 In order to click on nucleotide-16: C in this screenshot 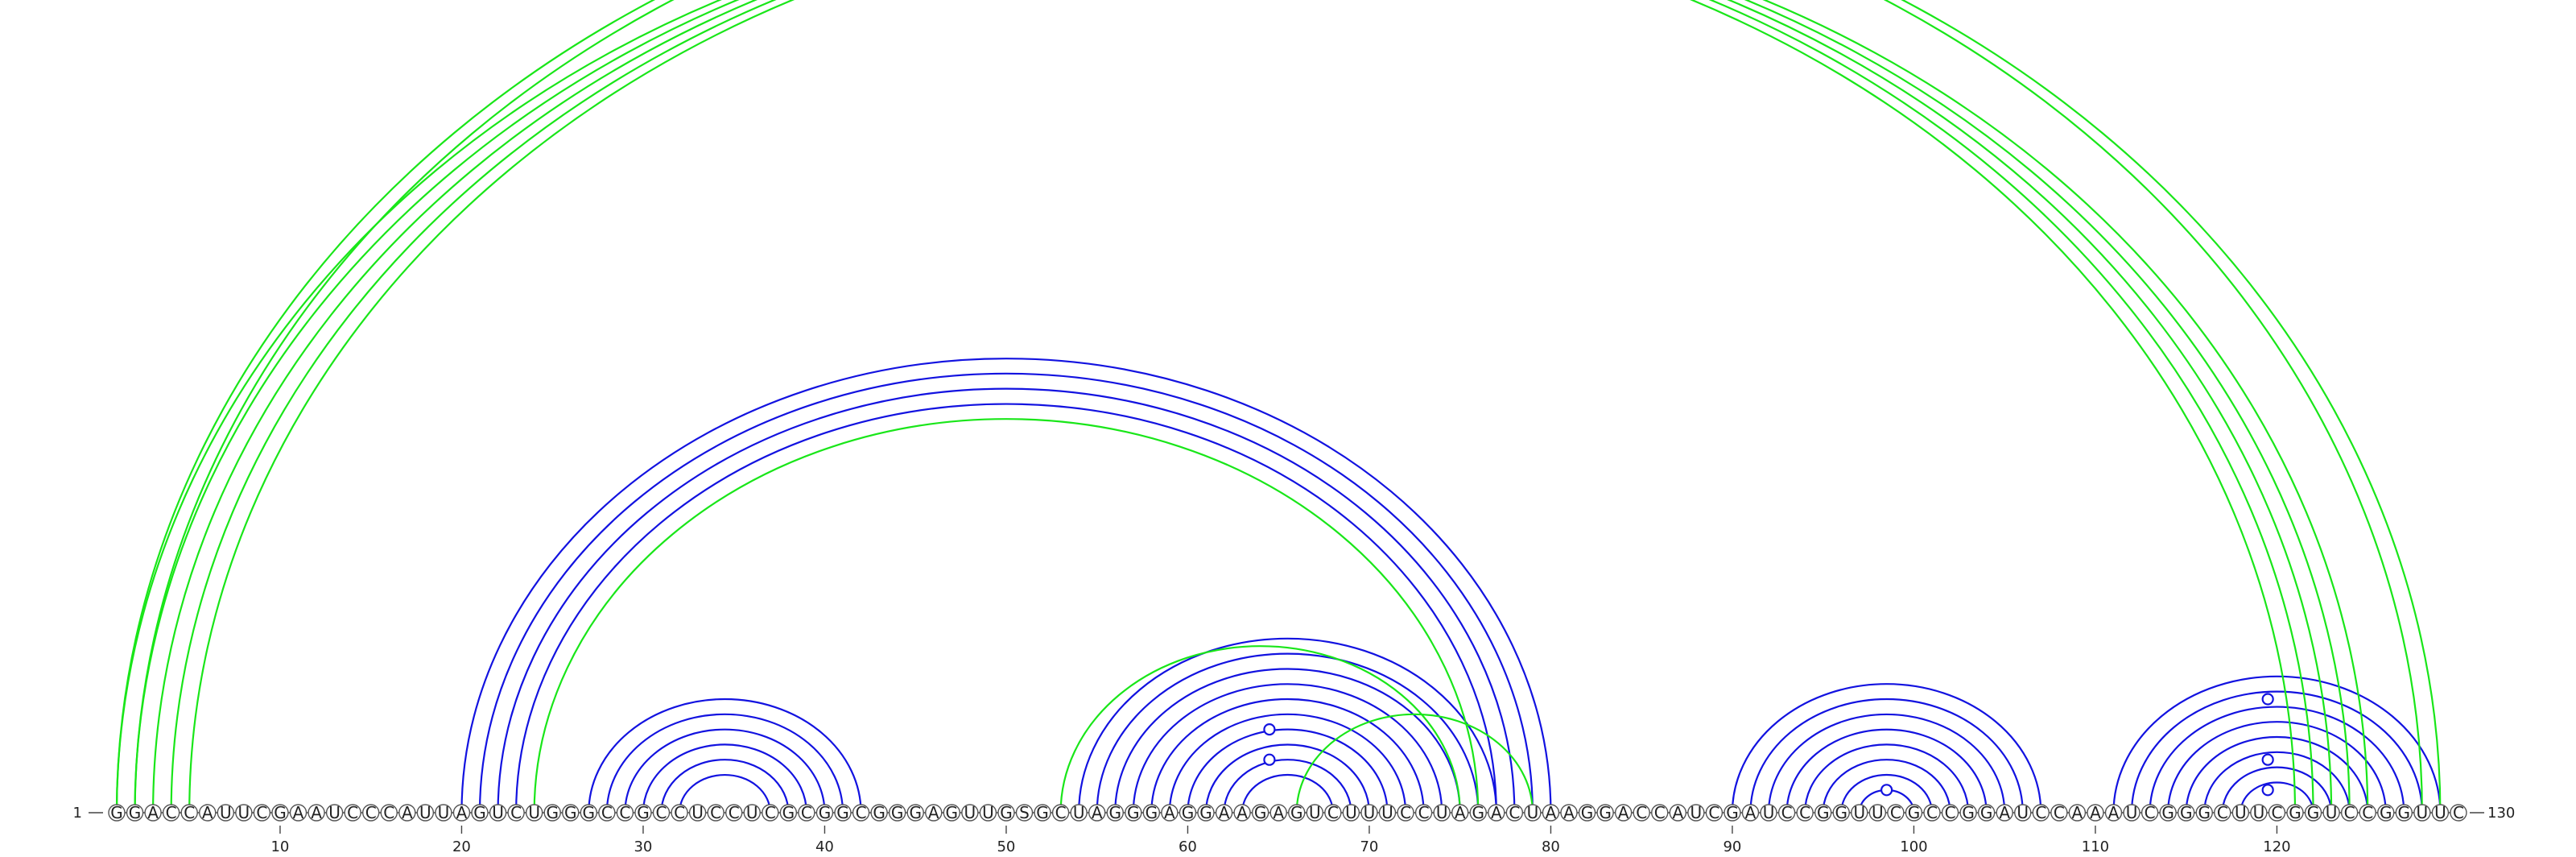, I will do `click(389, 812)`.